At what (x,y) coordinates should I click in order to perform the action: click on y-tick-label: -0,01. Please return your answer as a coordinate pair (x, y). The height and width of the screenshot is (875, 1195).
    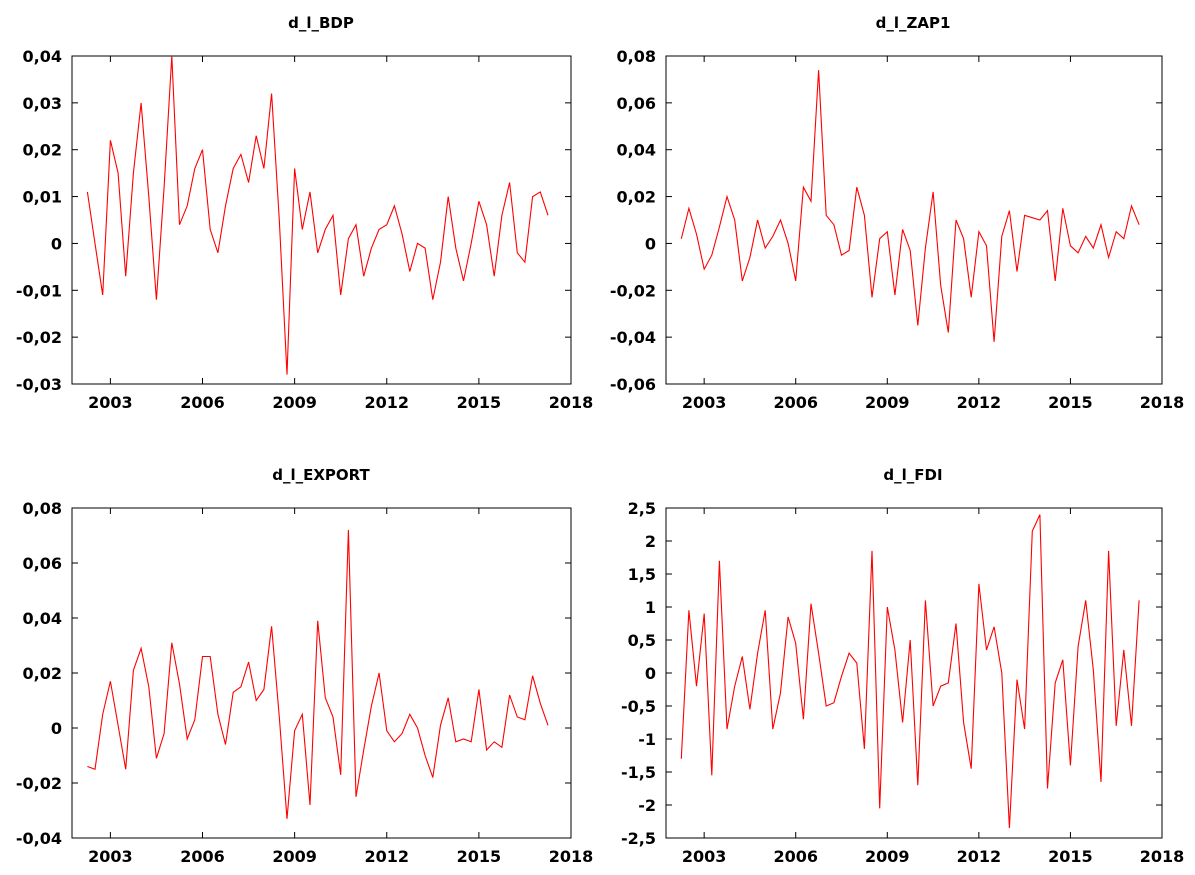
    Looking at the image, I should click on (39, 290).